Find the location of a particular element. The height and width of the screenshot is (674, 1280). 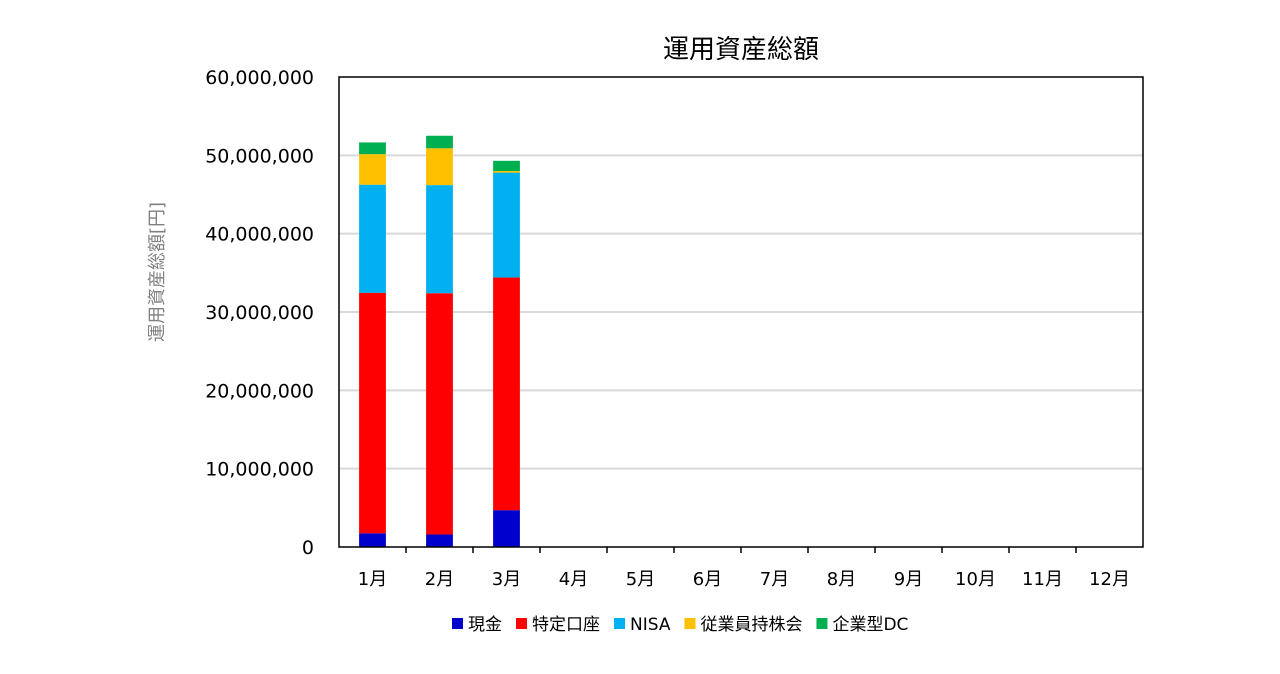

x-tick-label: 1月 is located at coordinates (372, 579).